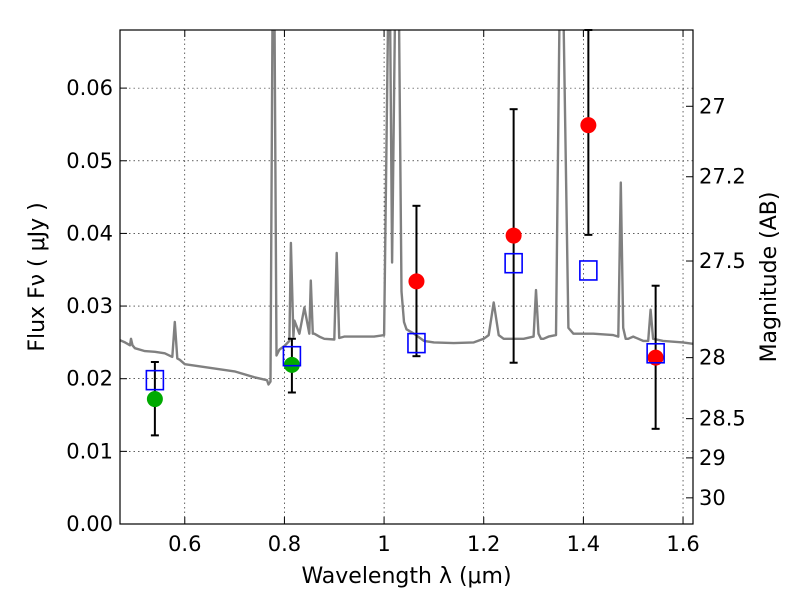 The height and width of the screenshot is (600, 800). I want to click on y-tick-label: 0.06, so click(89, 88).